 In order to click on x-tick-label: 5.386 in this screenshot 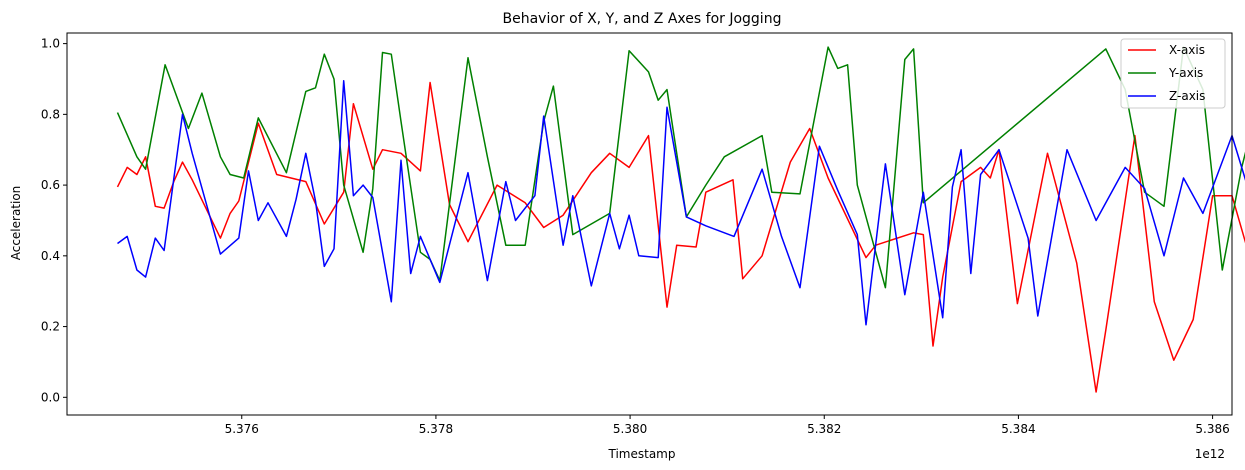, I will do `click(1212, 429)`.